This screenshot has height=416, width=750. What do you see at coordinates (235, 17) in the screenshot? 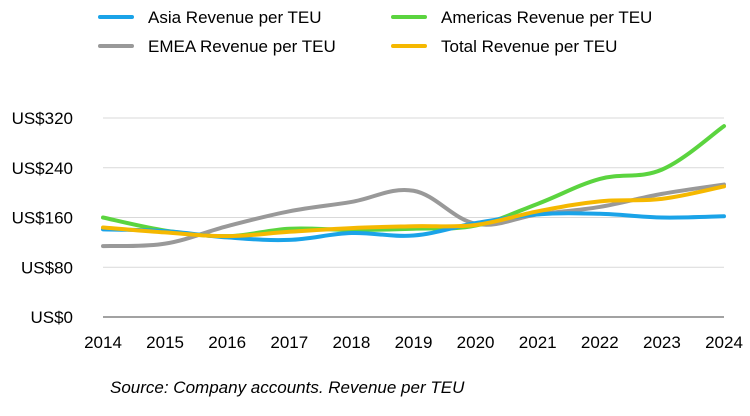
I see `legend-label-asia: Asia Revenue per TEU` at bounding box center [235, 17].